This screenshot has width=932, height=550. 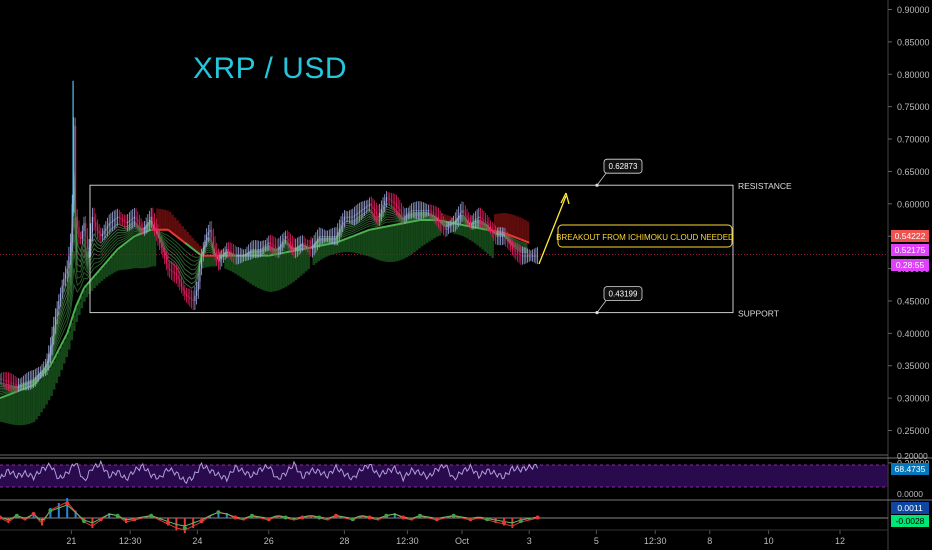 I want to click on breakout-arrow-head, so click(x=565, y=198).